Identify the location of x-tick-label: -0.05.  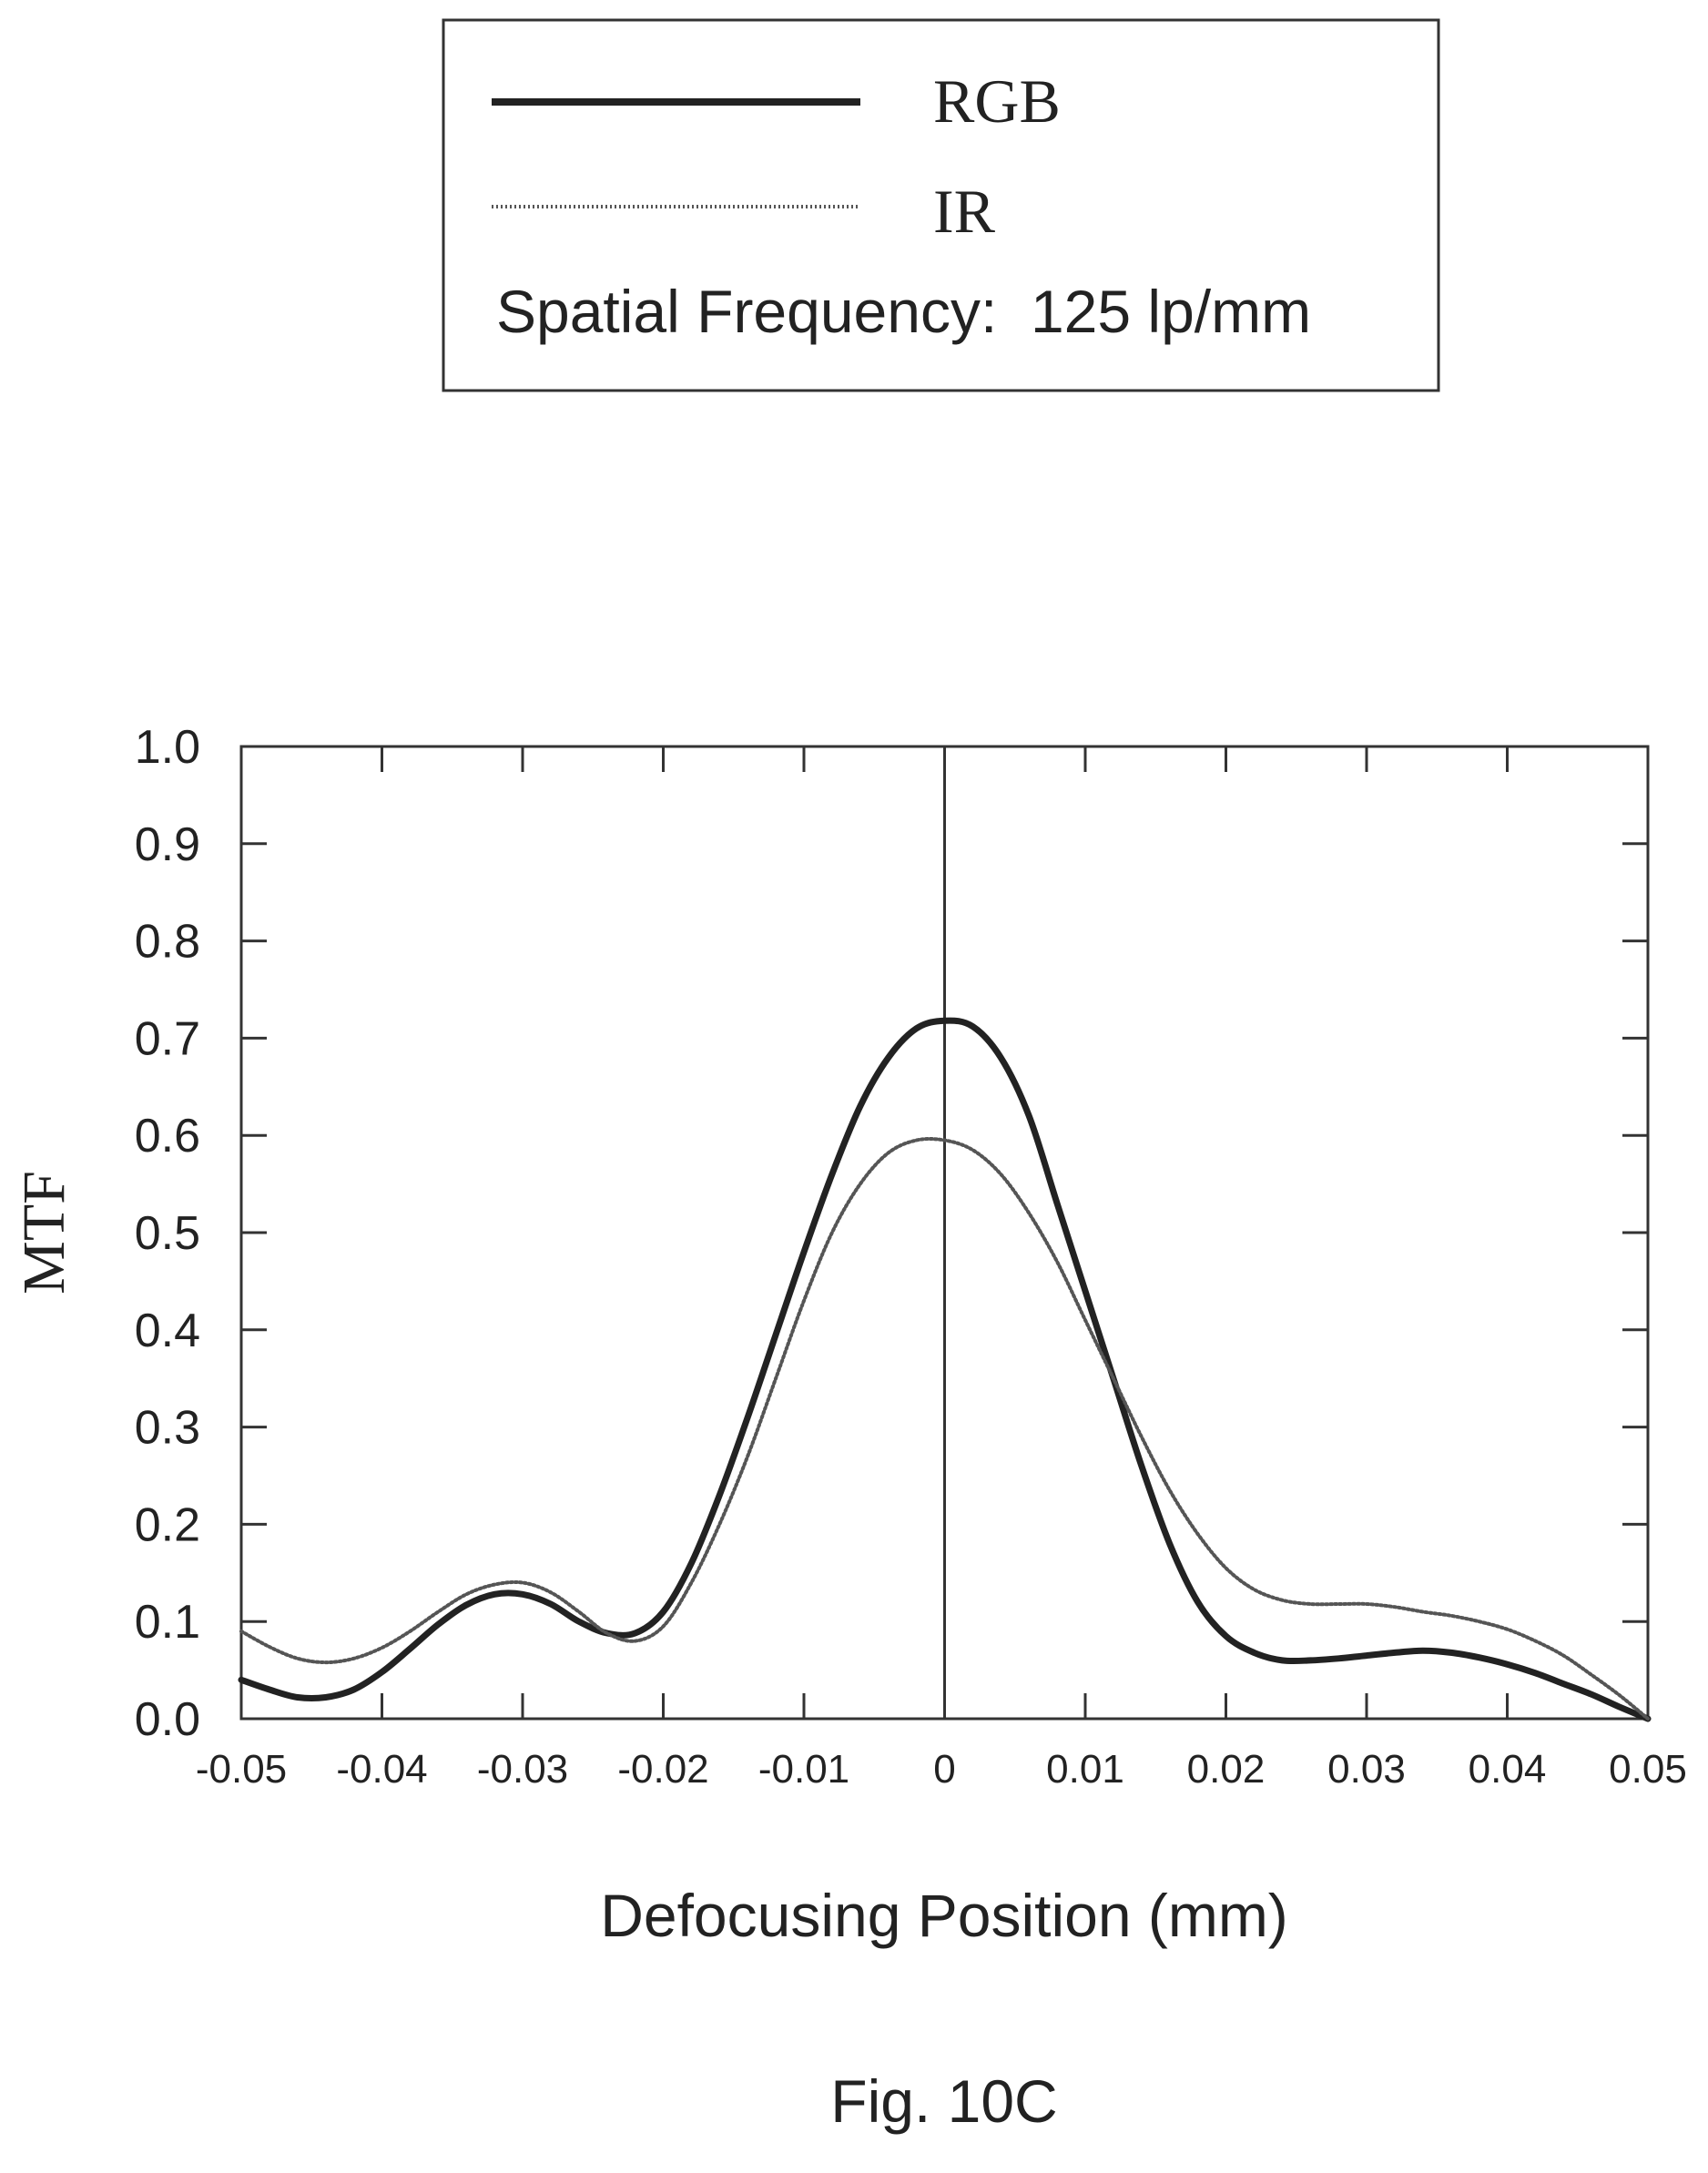
(241, 1769).